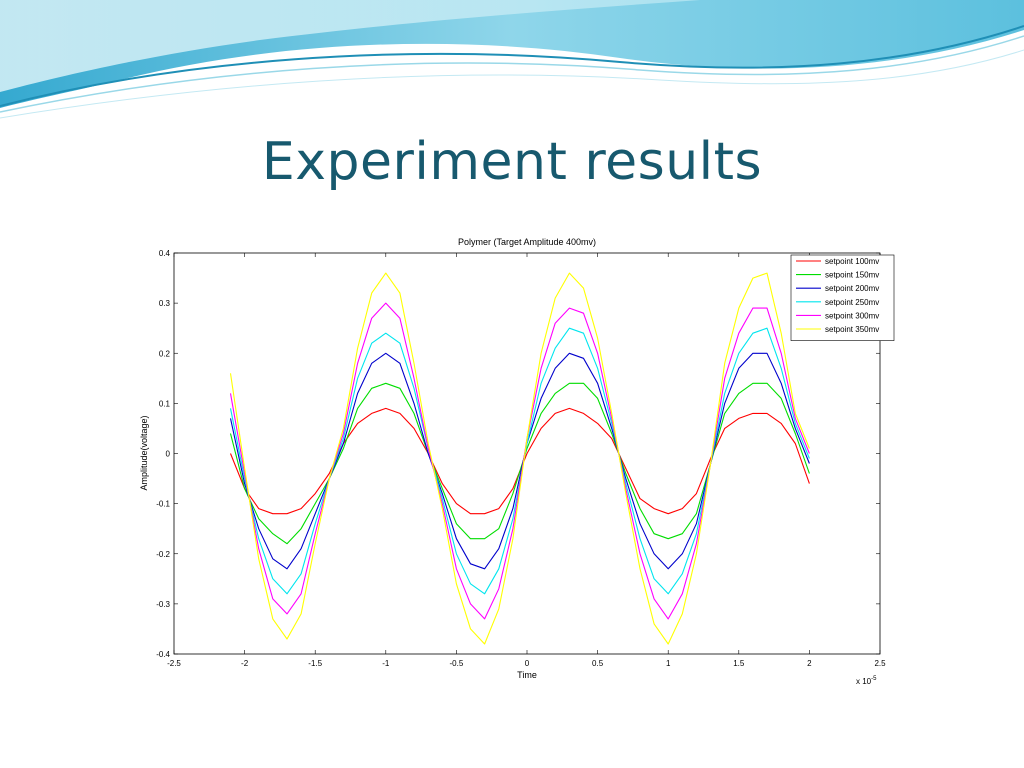 This screenshot has height=768, width=1024. What do you see at coordinates (852, 261) in the screenshot?
I see `legend-entry-label: setpoint 100mv` at bounding box center [852, 261].